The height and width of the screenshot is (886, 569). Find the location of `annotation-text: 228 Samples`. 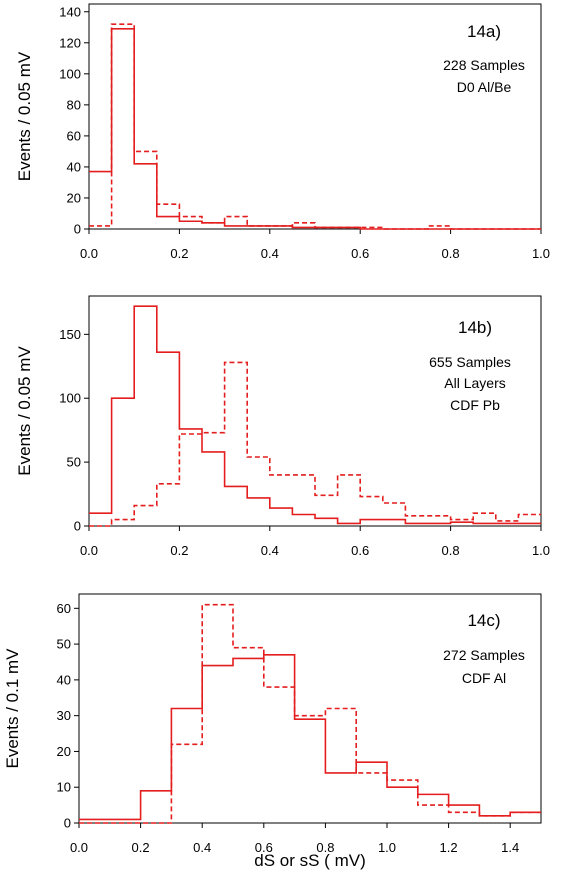

annotation-text: 228 Samples is located at coordinates (484, 65).